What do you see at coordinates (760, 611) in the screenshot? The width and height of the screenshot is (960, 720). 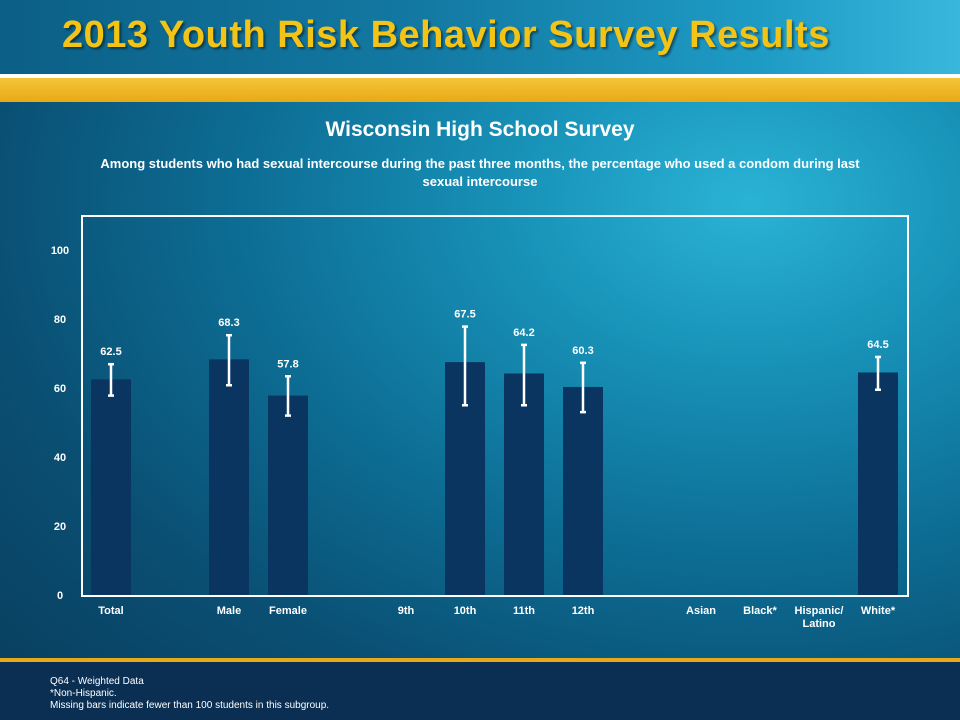 I see `x-tick-label: Black*` at bounding box center [760, 611].